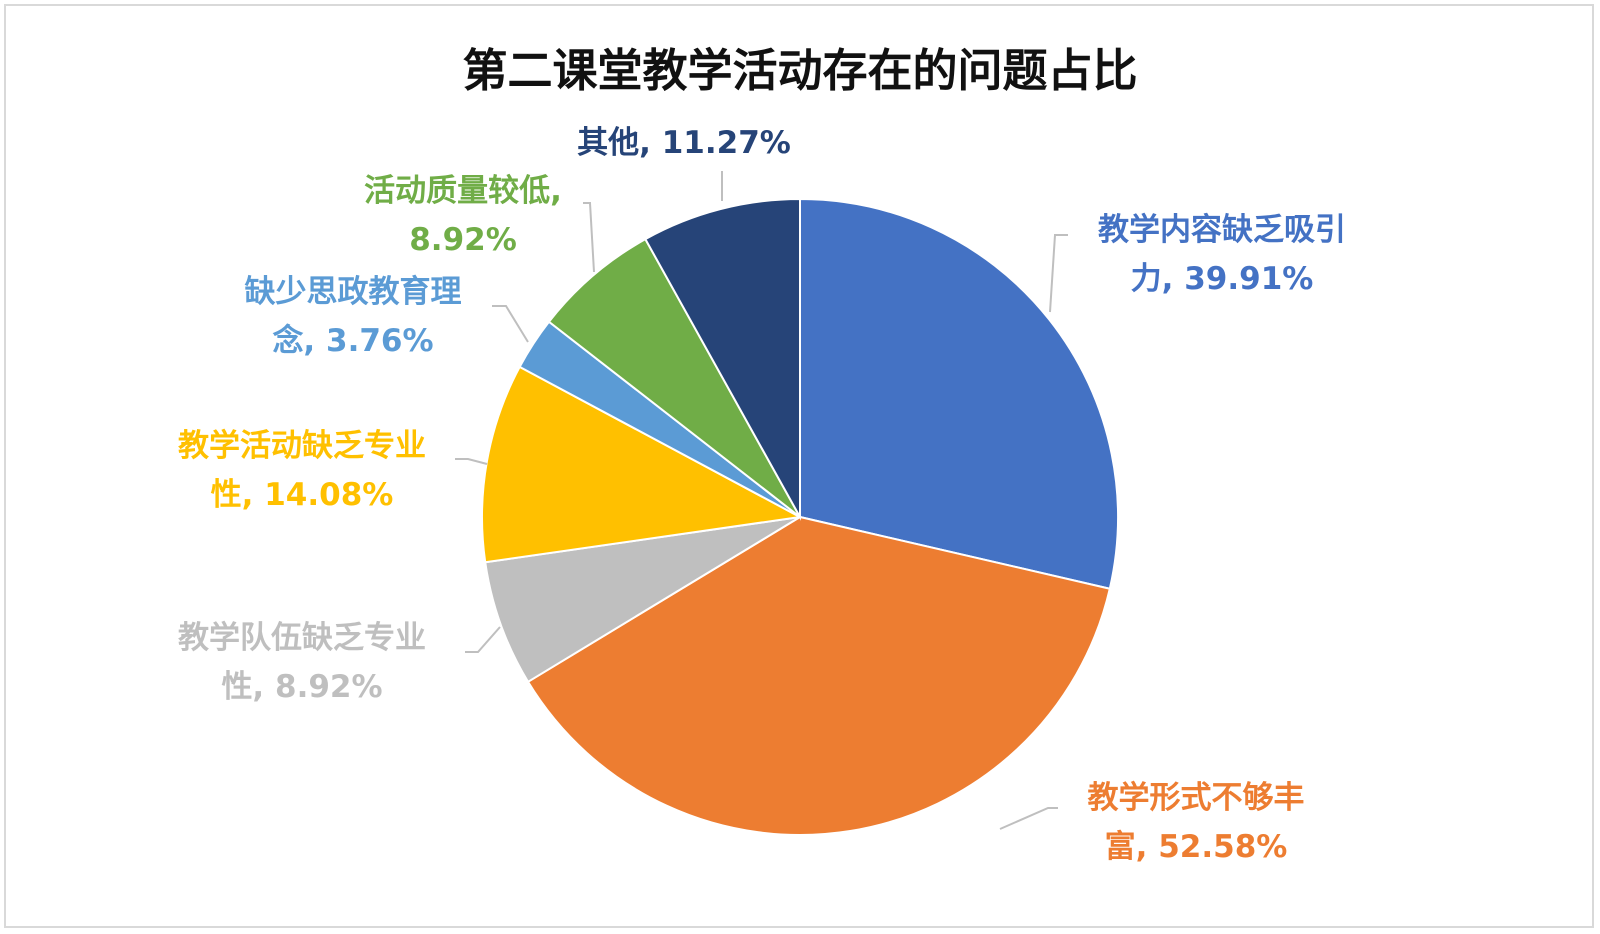 This screenshot has height=934, width=1600. What do you see at coordinates (302, 638) in the screenshot?
I see `data-label-3-line-1: 教学队伍缺乏专业` at bounding box center [302, 638].